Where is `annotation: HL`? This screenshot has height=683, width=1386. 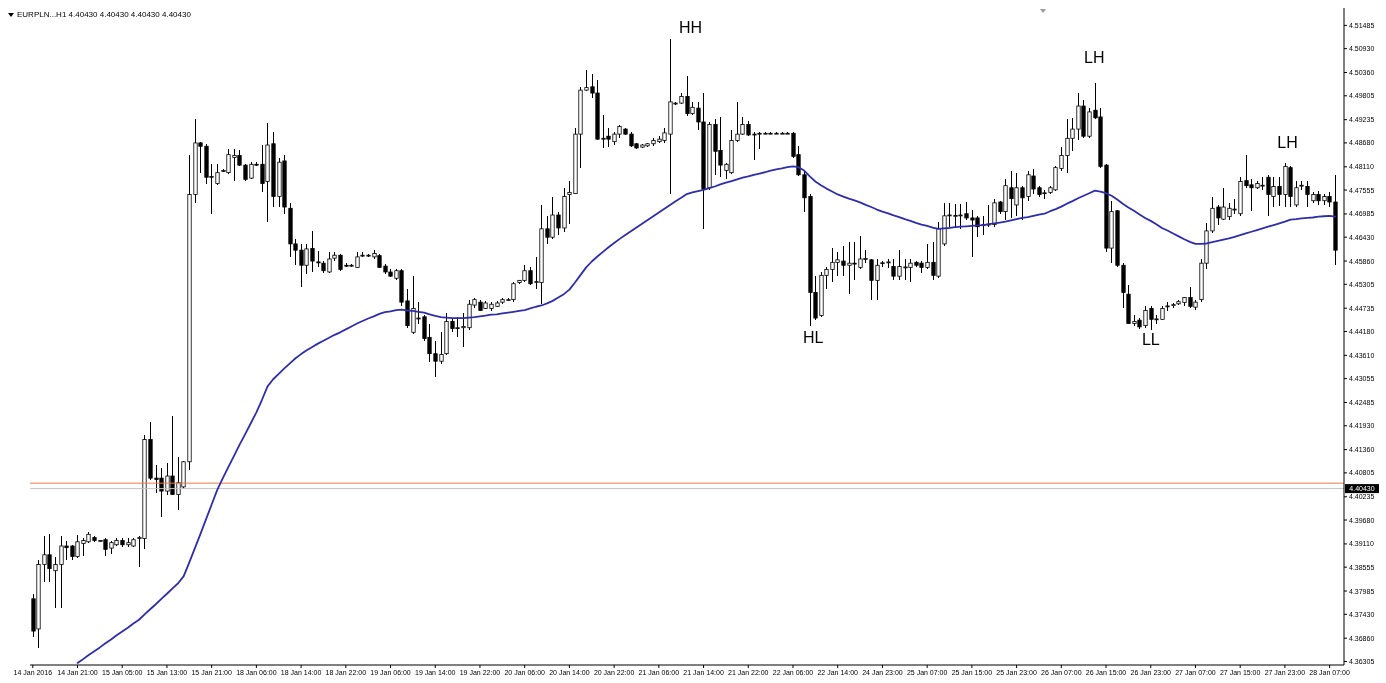
annotation: HL is located at coordinates (813, 338).